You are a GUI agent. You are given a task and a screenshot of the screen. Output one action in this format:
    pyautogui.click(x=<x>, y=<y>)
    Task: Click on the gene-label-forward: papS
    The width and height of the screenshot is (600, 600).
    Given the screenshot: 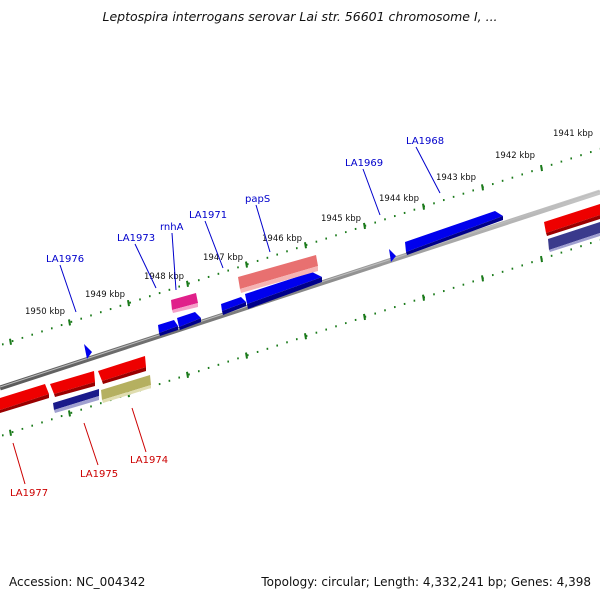 What is the action you would take?
    pyautogui.click(x=257, y=199)
    